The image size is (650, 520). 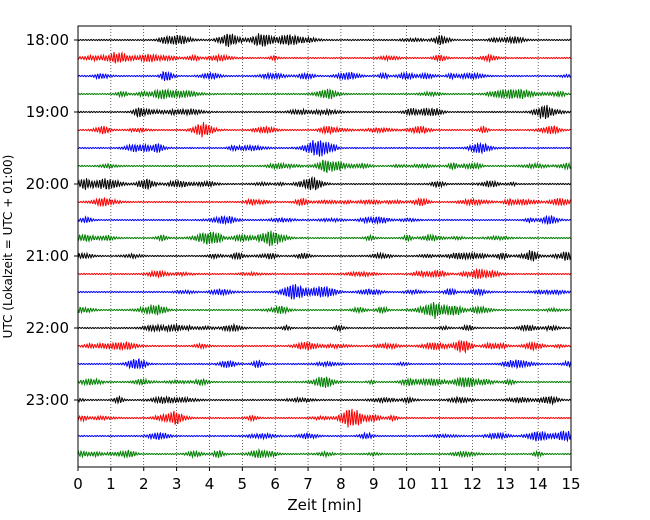 I want to click on y-tick-label: 18:00, so click(x=47, y=40).